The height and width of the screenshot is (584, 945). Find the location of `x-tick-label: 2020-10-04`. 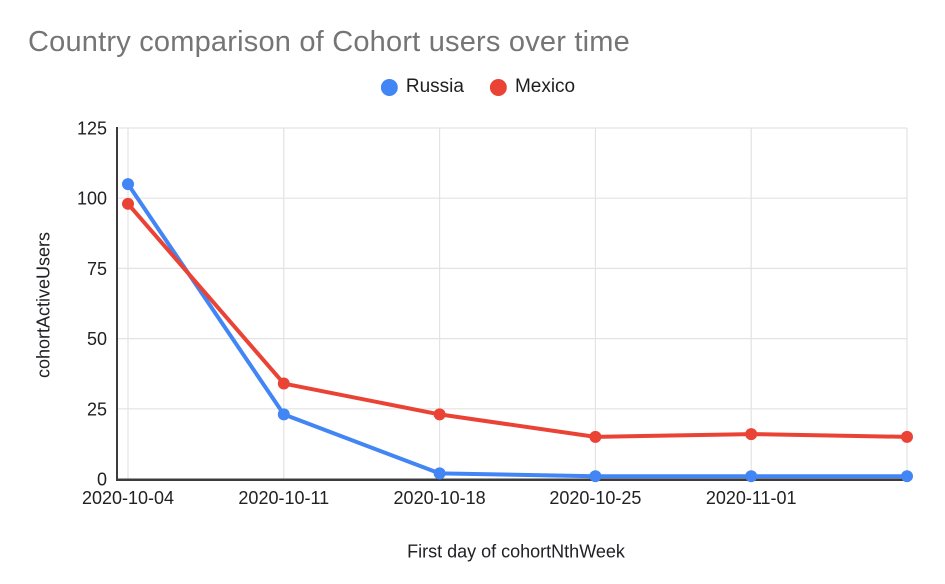

x-tick-label: 2020-10-04 is located at coordinates (128, 498).